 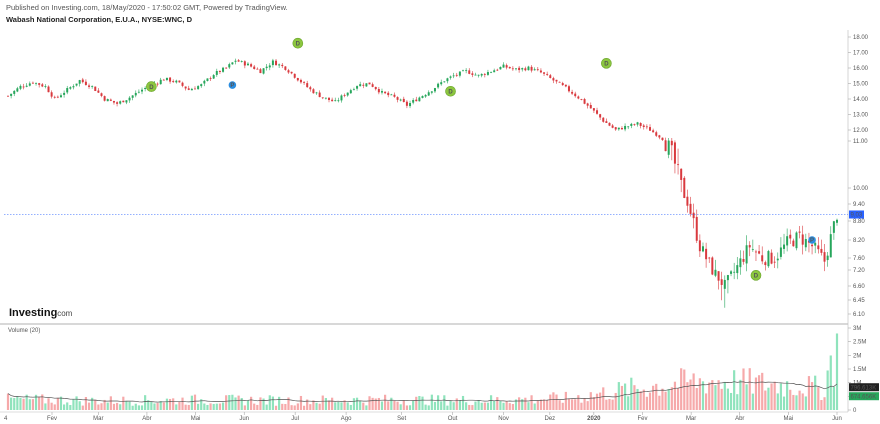 What do you see at coordinates (594, 419) in the screenshot?
I see `time-tick-label: 2020` at bounding box center [594, 419].